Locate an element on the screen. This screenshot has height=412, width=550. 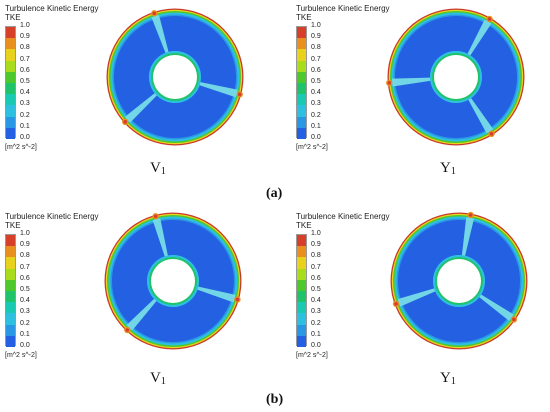
tke-contour-y1-a is located at coordinates (455, 77).